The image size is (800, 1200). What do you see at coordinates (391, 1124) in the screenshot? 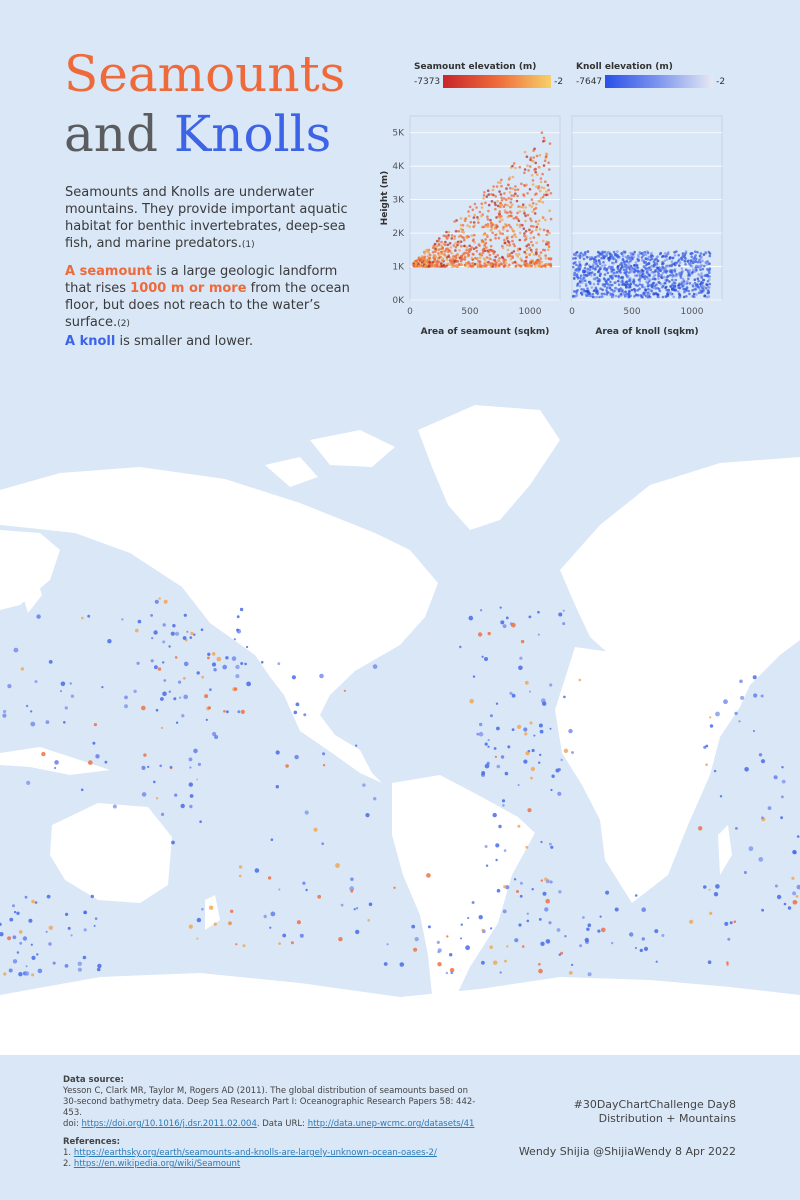
I see `data-url-link: http://data.unep-wcmc.org/datasets/41` at bounding box center [391, 1124].